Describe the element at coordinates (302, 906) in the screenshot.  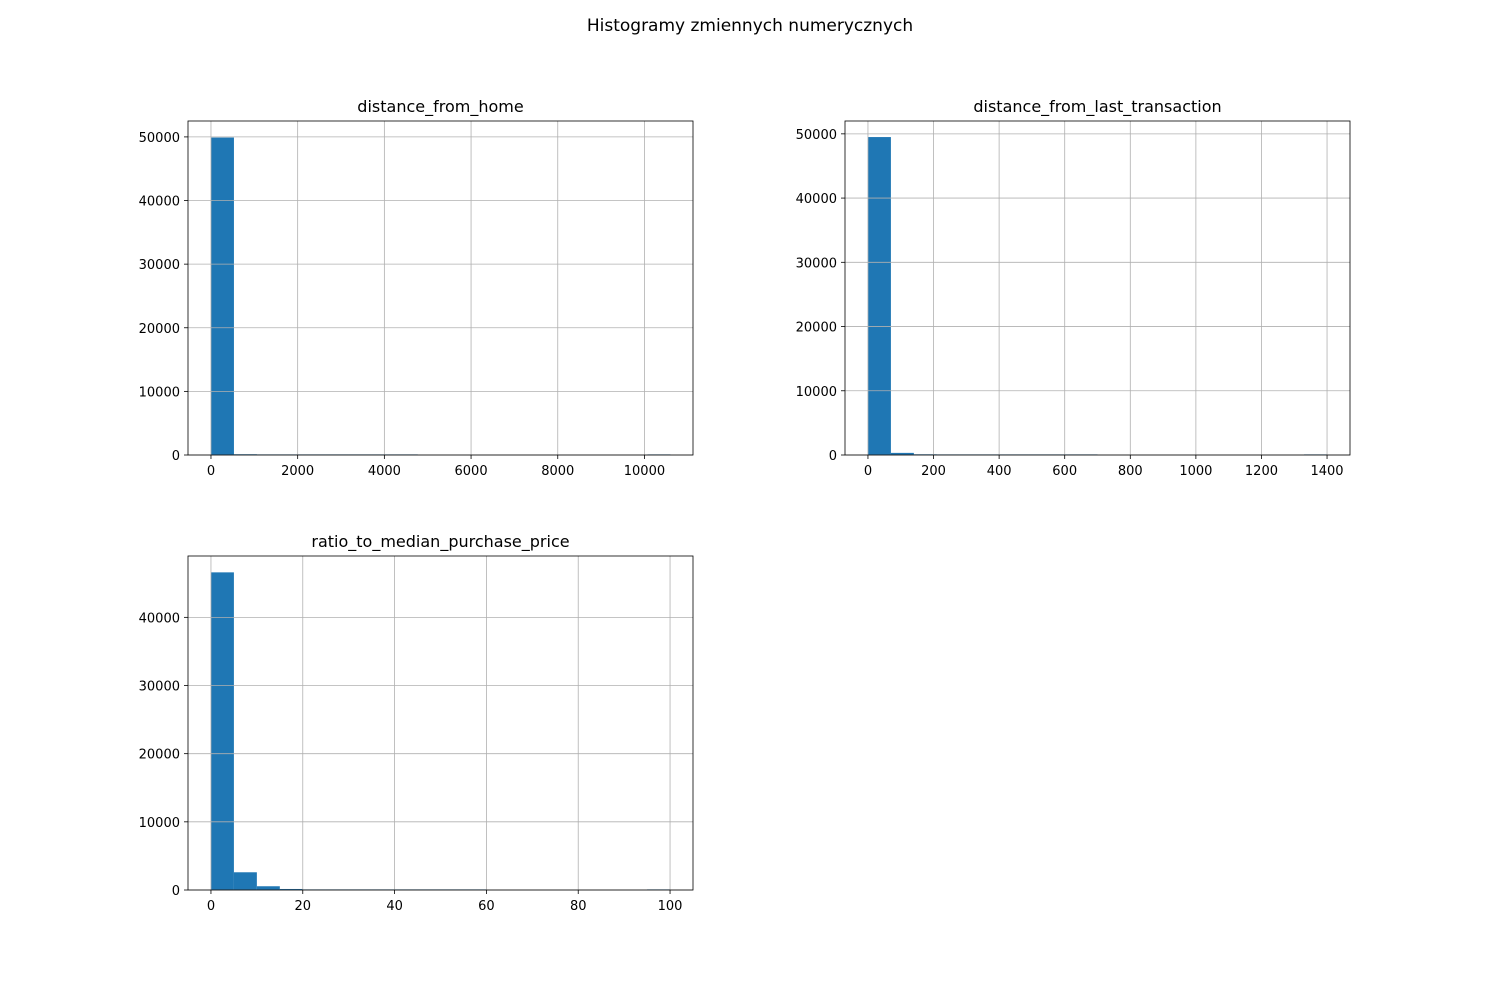
I see `x-tick-label: 20` at that location.